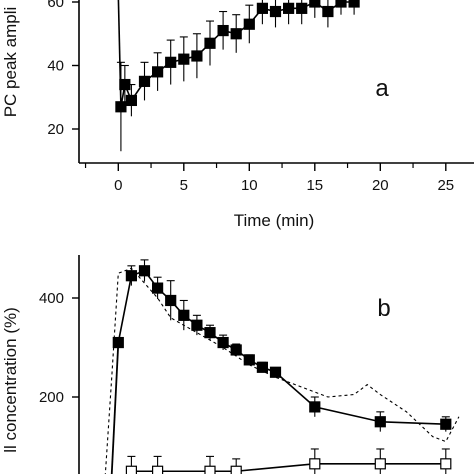  I want to click on panel-a-series-0-line, so click(237, 54).